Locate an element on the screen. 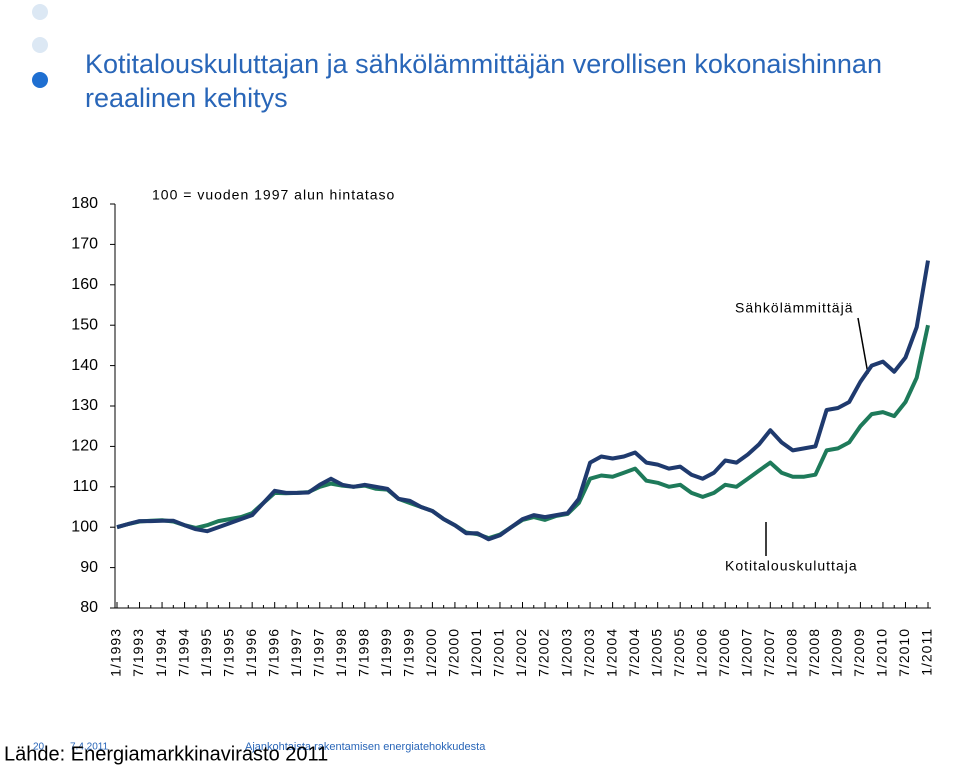 The height and width of the screenshot is (766, 960). x-tick-label: 7/1998 is located at coordinates (364, 652).